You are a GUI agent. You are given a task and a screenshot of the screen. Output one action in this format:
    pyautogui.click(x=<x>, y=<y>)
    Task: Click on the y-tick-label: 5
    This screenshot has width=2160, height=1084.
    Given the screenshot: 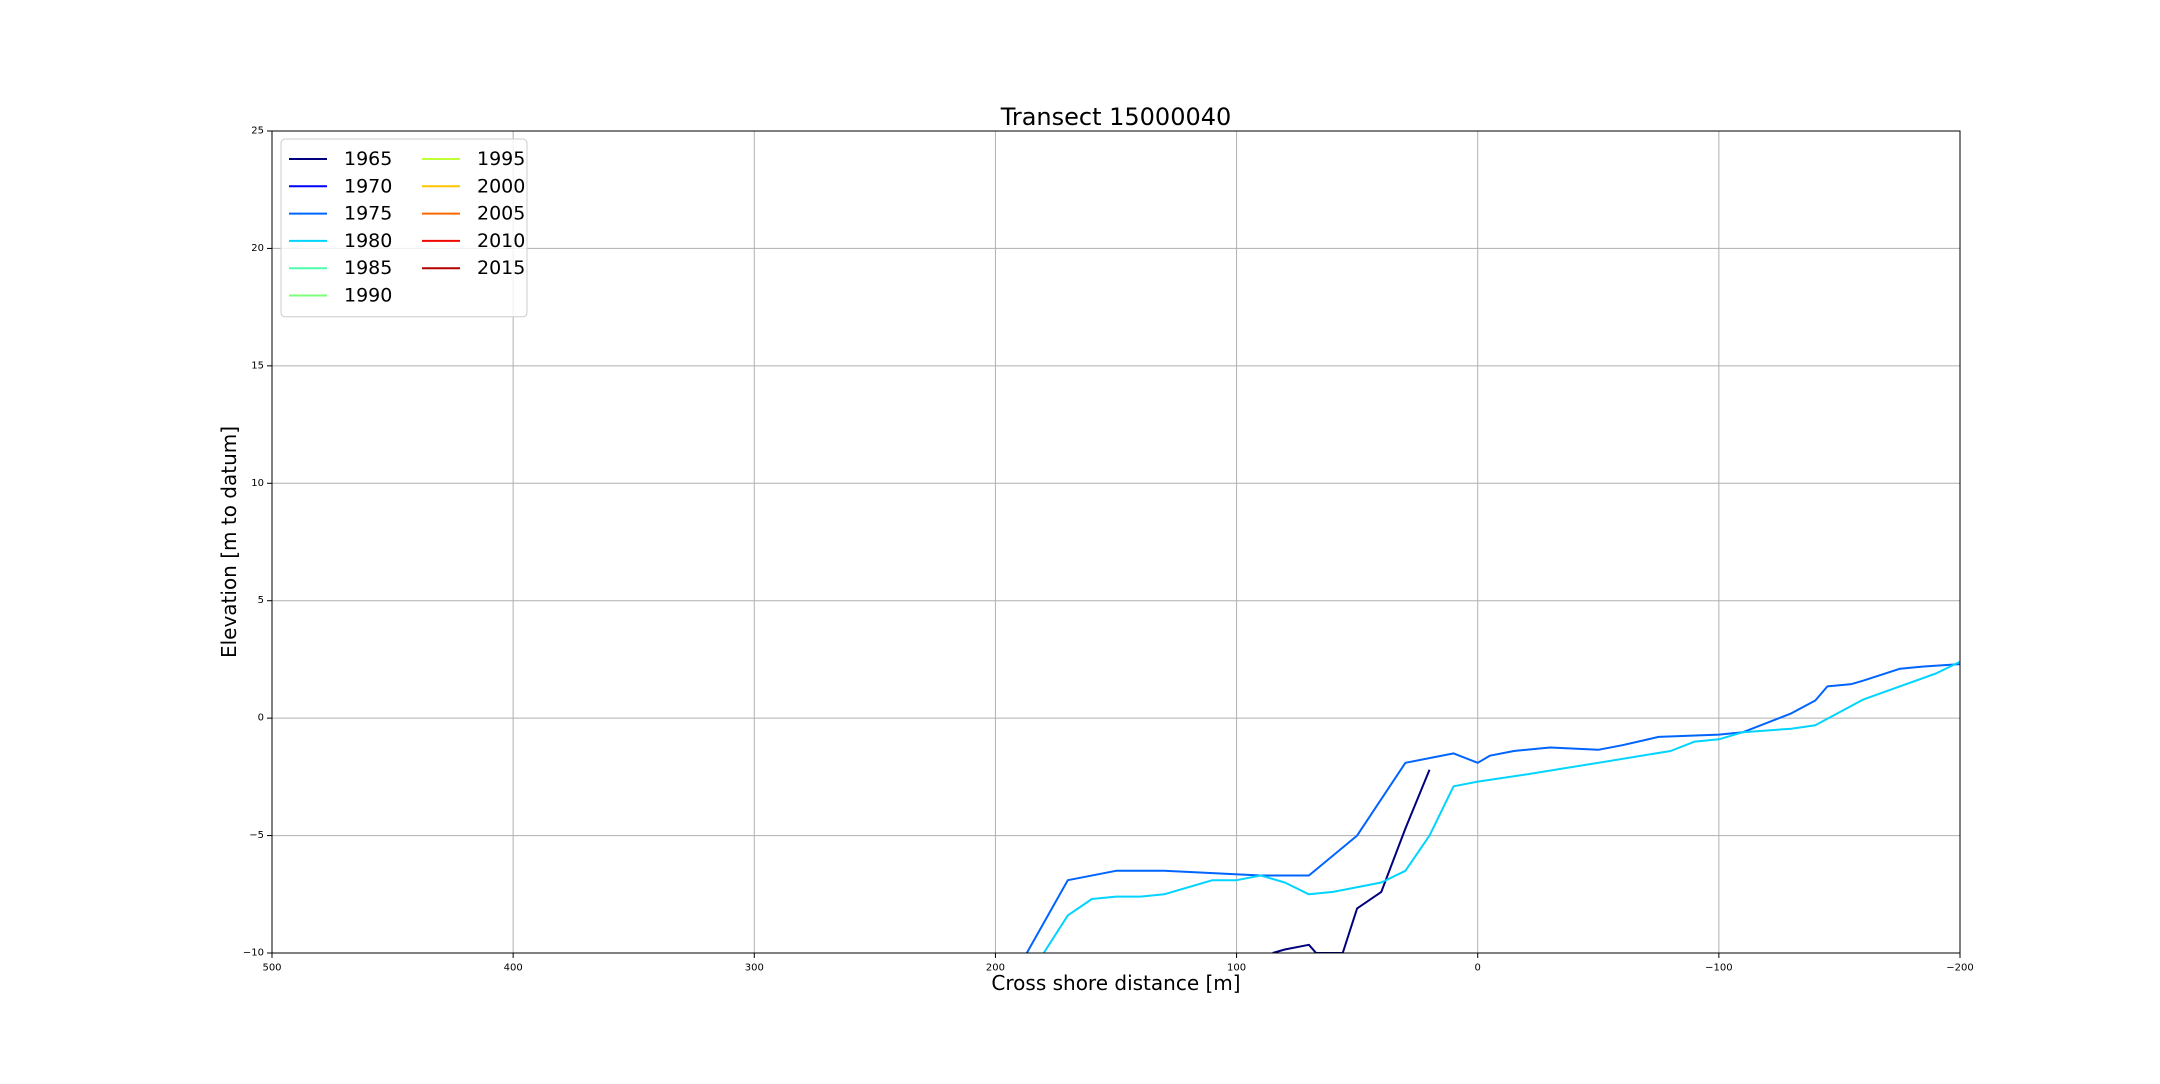 What is the action you would take?
    pyautogui.click(x=261, y=600)
    